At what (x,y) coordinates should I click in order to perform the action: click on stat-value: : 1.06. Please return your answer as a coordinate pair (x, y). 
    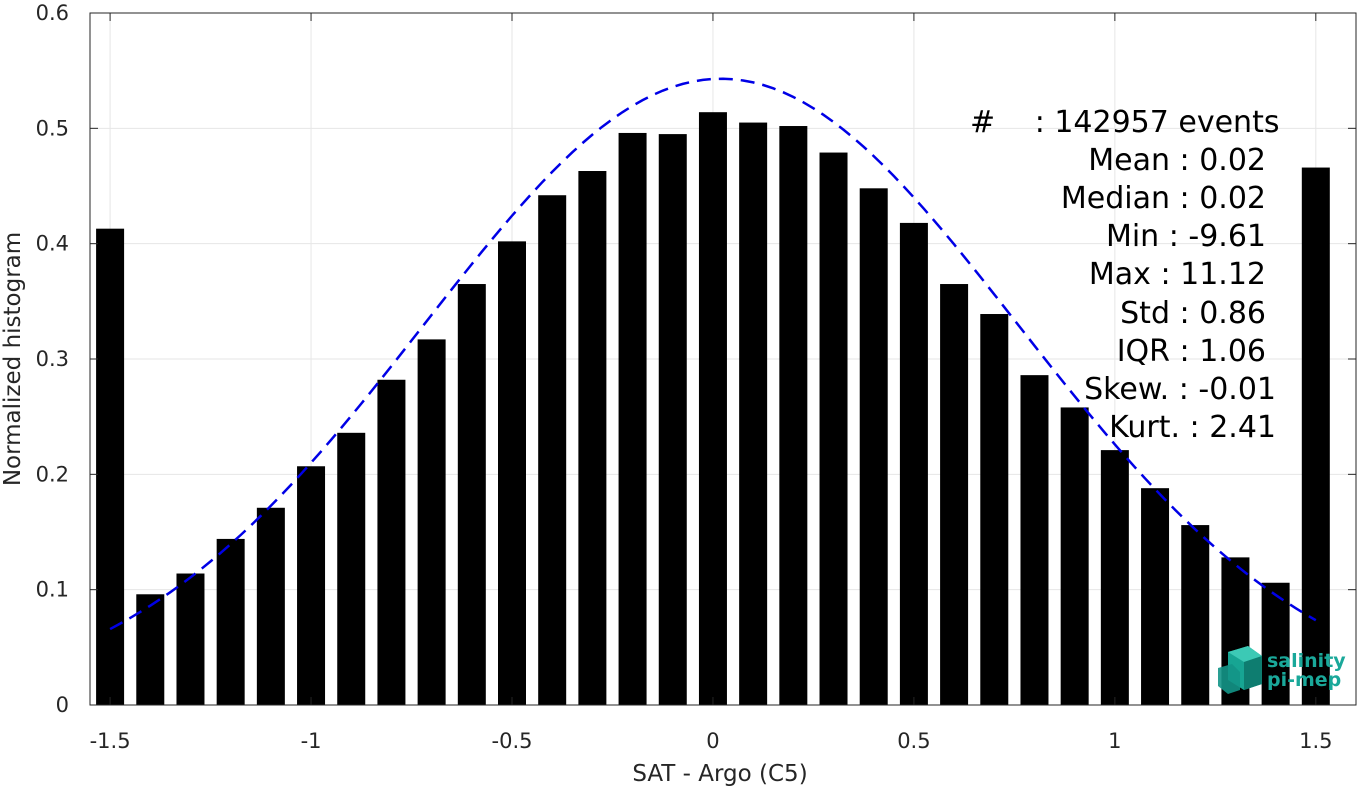
    Looking at the image, I should click on (1223, 351).